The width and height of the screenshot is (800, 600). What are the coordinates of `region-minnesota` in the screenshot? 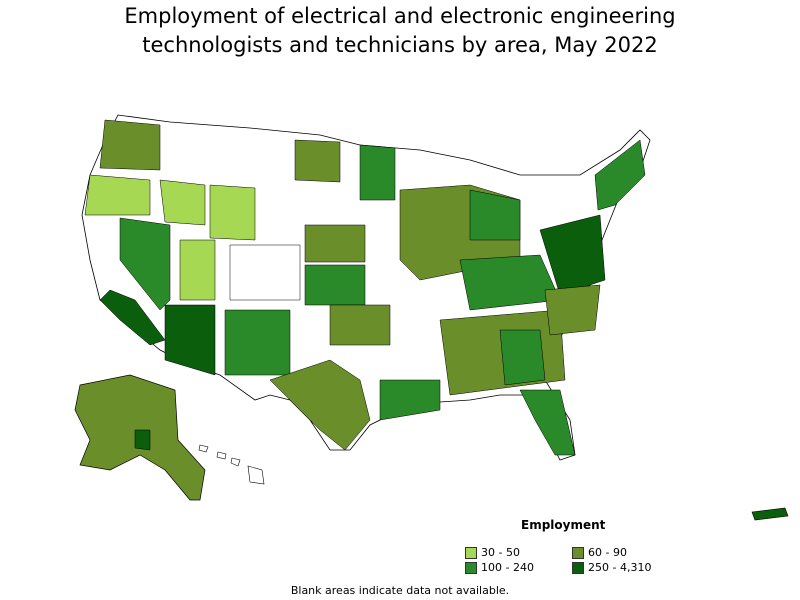 It's located at (377, 172).